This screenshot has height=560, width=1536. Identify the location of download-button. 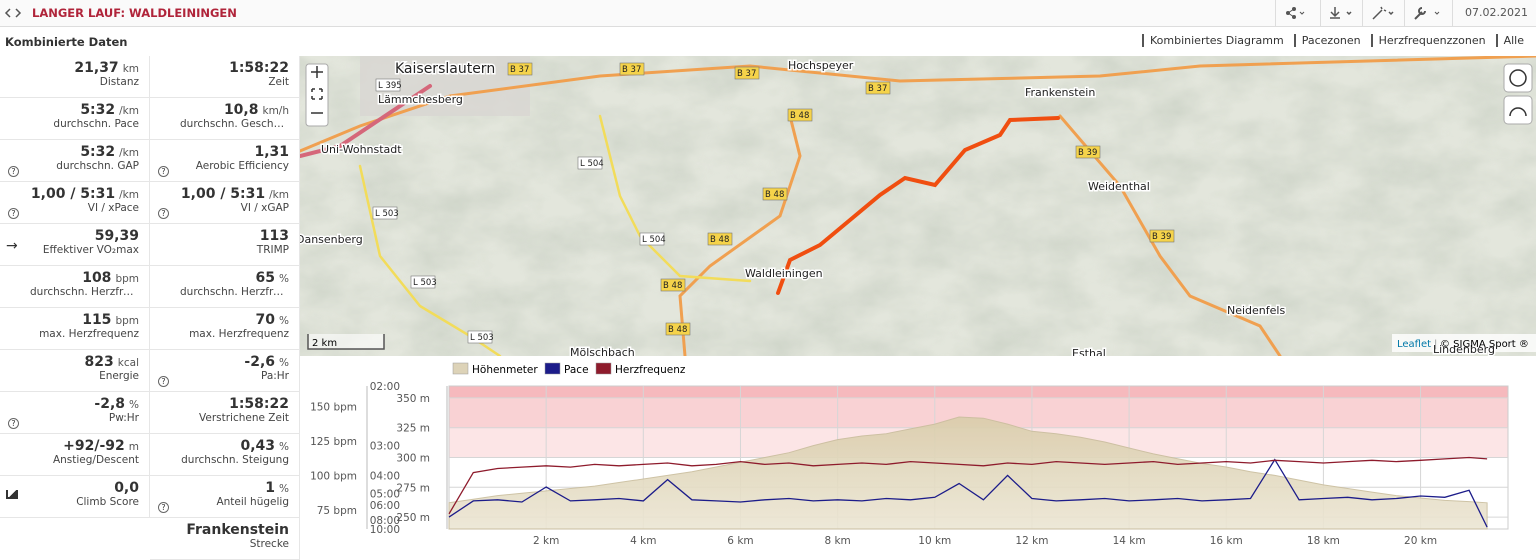
(1340, 13).